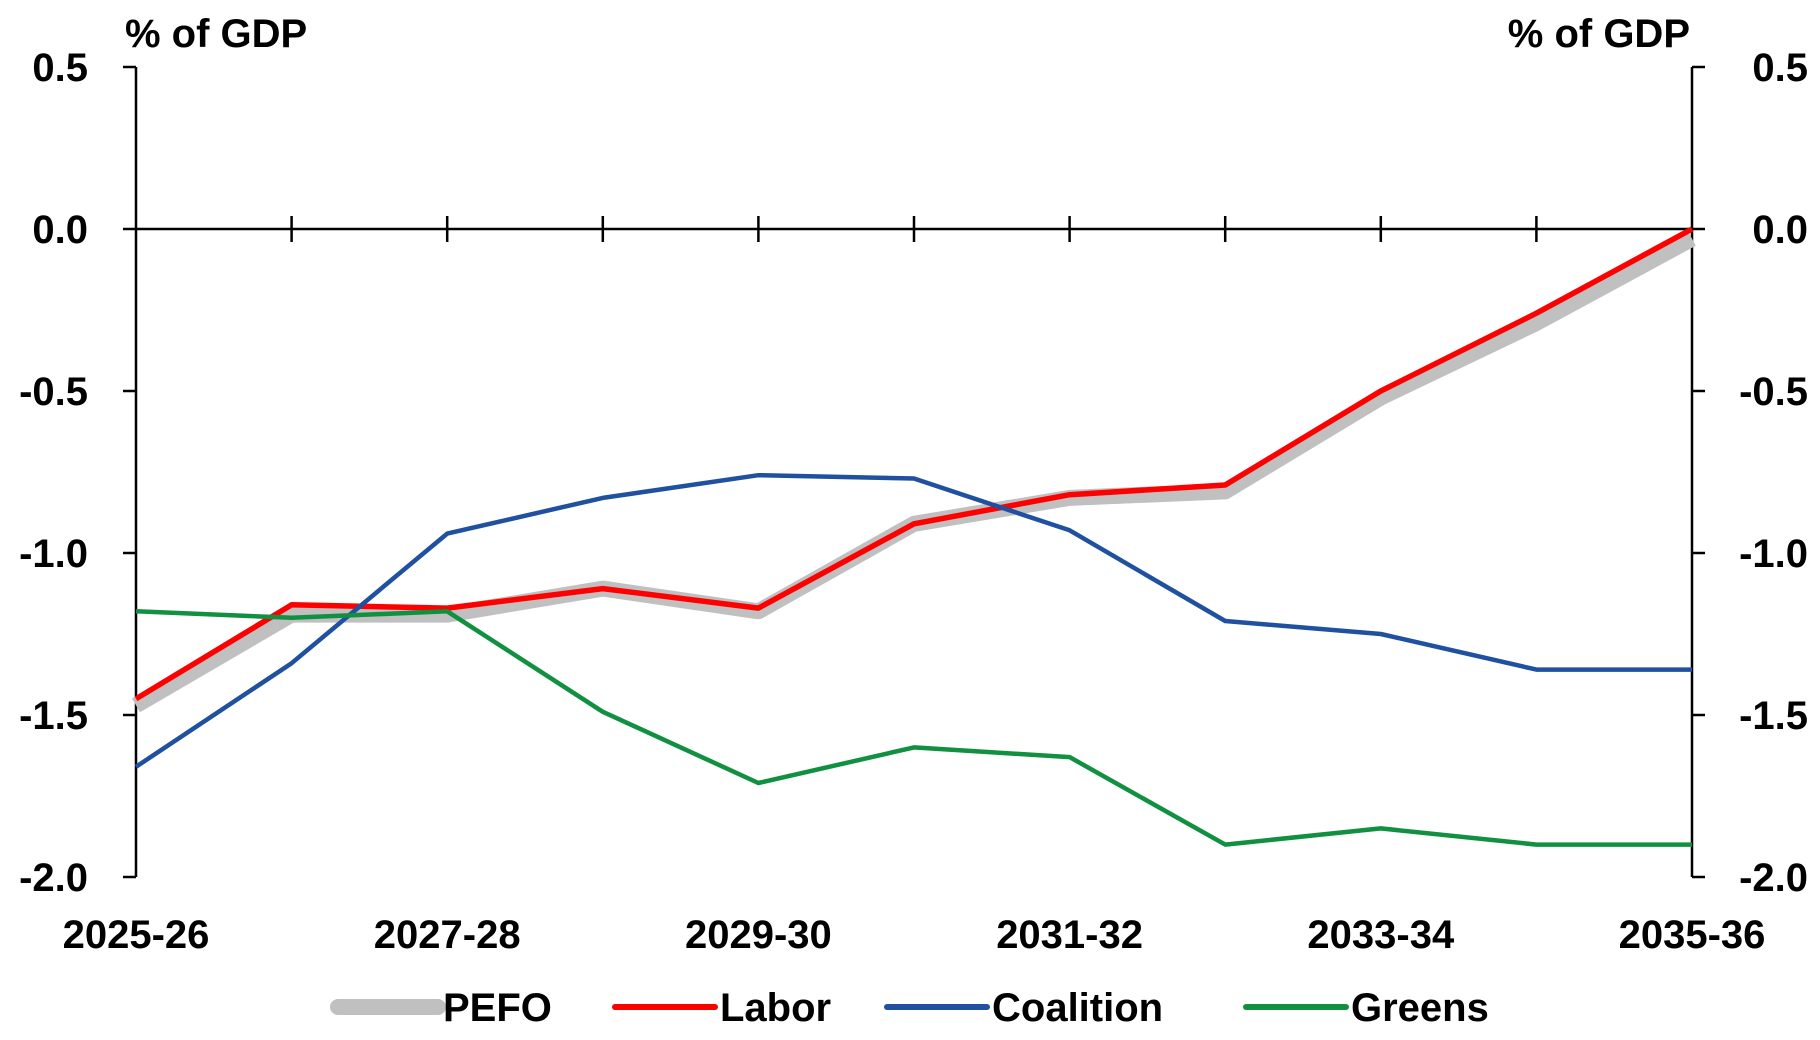  I want to click on right-y-tick-label: -1.0, so click(1773, 554).